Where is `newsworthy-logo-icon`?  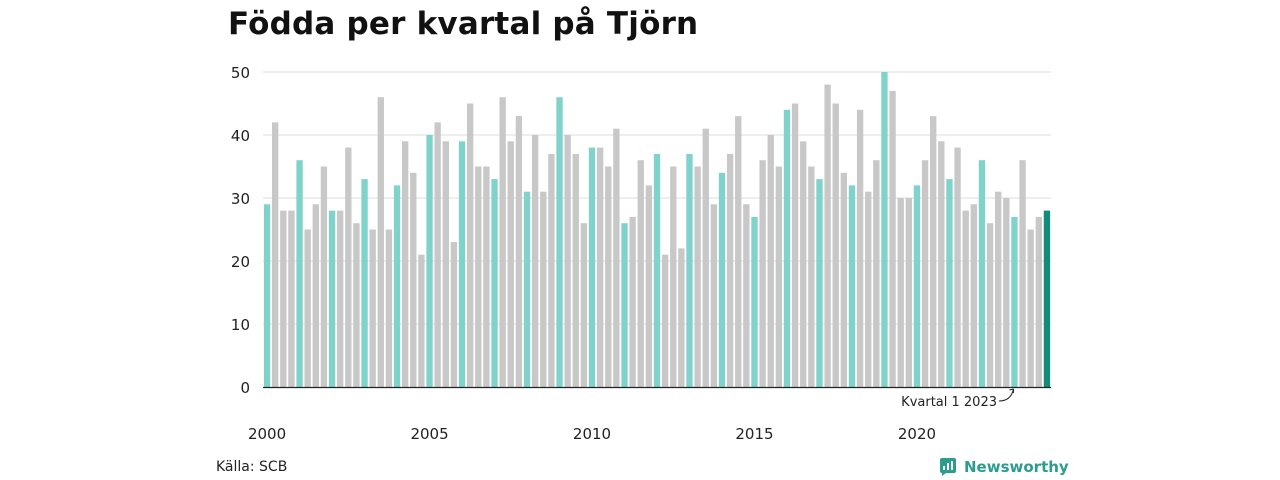 newsworthy-logo-icon is located at coordinates (948, 467).